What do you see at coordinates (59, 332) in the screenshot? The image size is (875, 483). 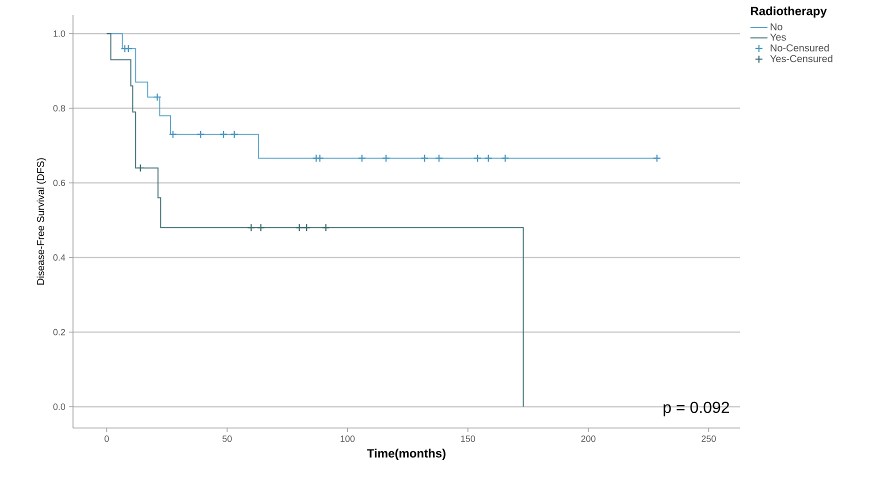 I see `y-tick-label: 0.2` at bounding box center [59, 332].